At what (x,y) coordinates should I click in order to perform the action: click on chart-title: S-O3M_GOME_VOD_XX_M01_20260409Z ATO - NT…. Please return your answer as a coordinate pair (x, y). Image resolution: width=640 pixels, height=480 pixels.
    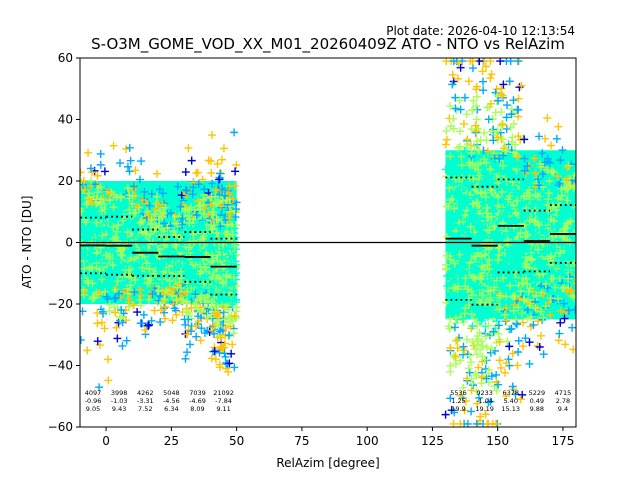
    Looking at the image, I should click on (328, 44).